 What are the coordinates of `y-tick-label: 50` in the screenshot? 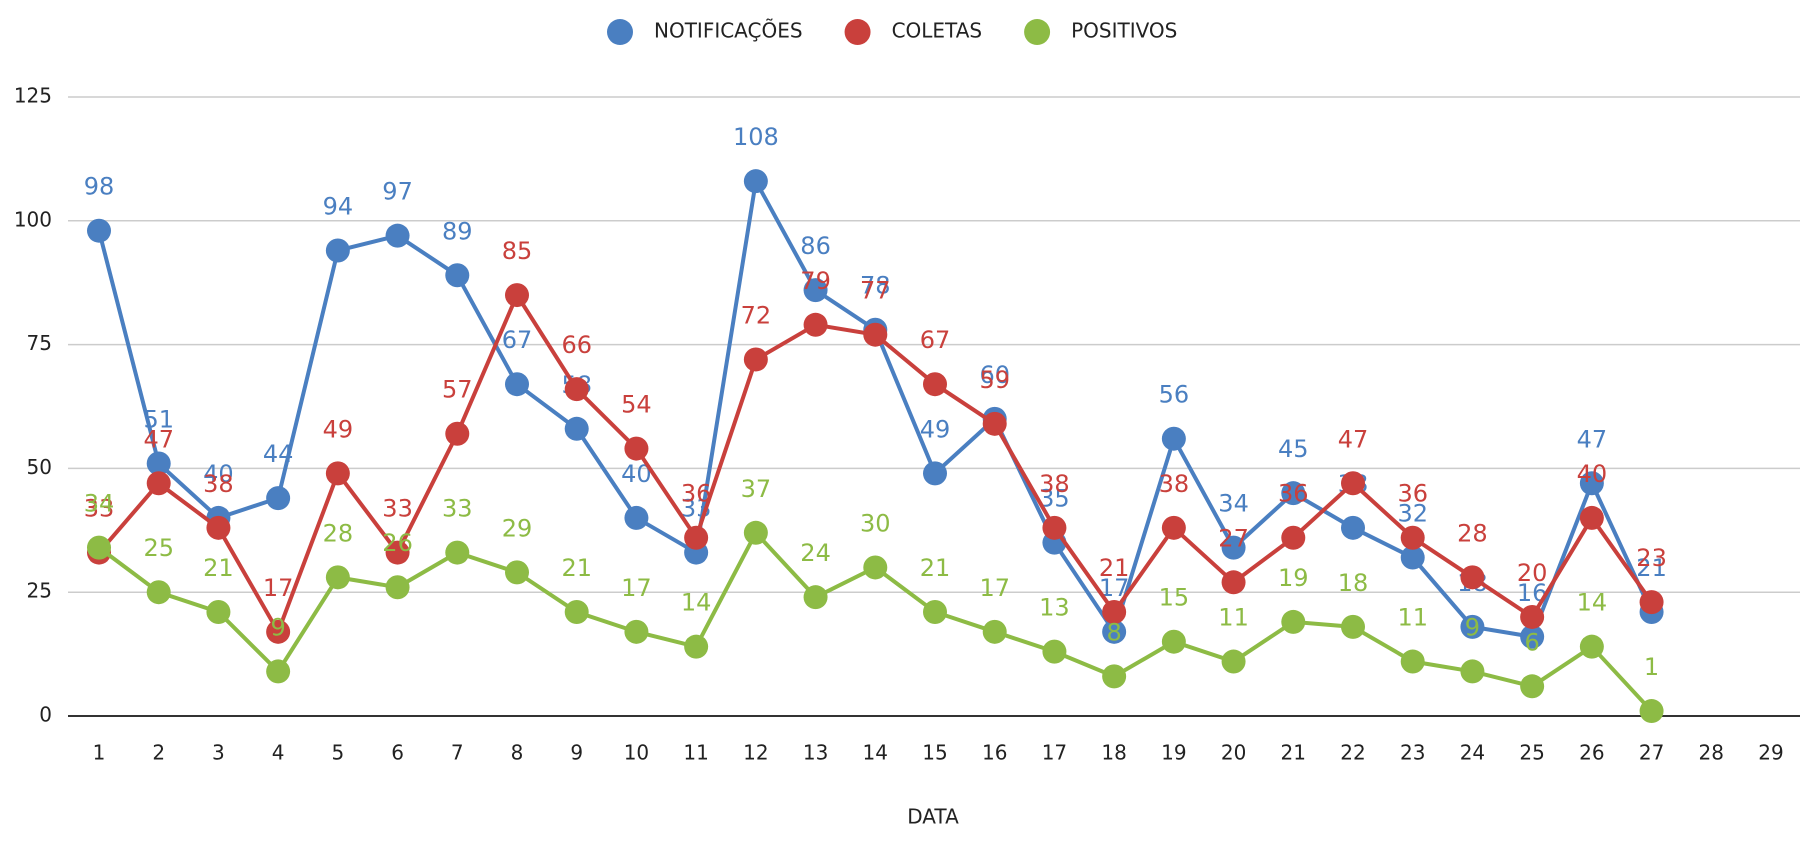 It's located at (39, 467).